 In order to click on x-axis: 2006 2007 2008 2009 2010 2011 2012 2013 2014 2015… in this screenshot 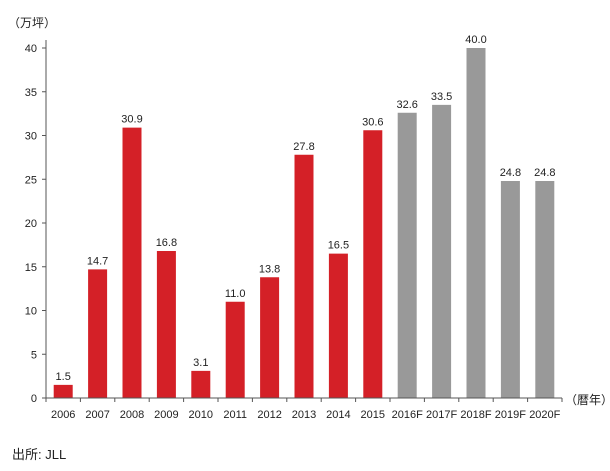, I will do `click(304, 409)`.